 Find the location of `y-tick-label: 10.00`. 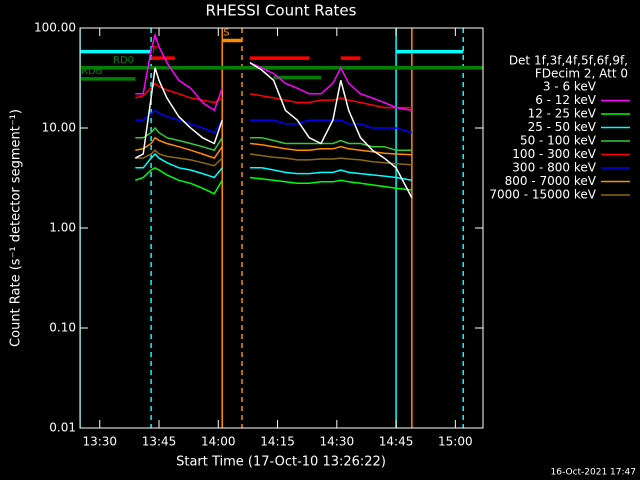

y-tick-label: 10.00 is located at coordinates (59, 128).